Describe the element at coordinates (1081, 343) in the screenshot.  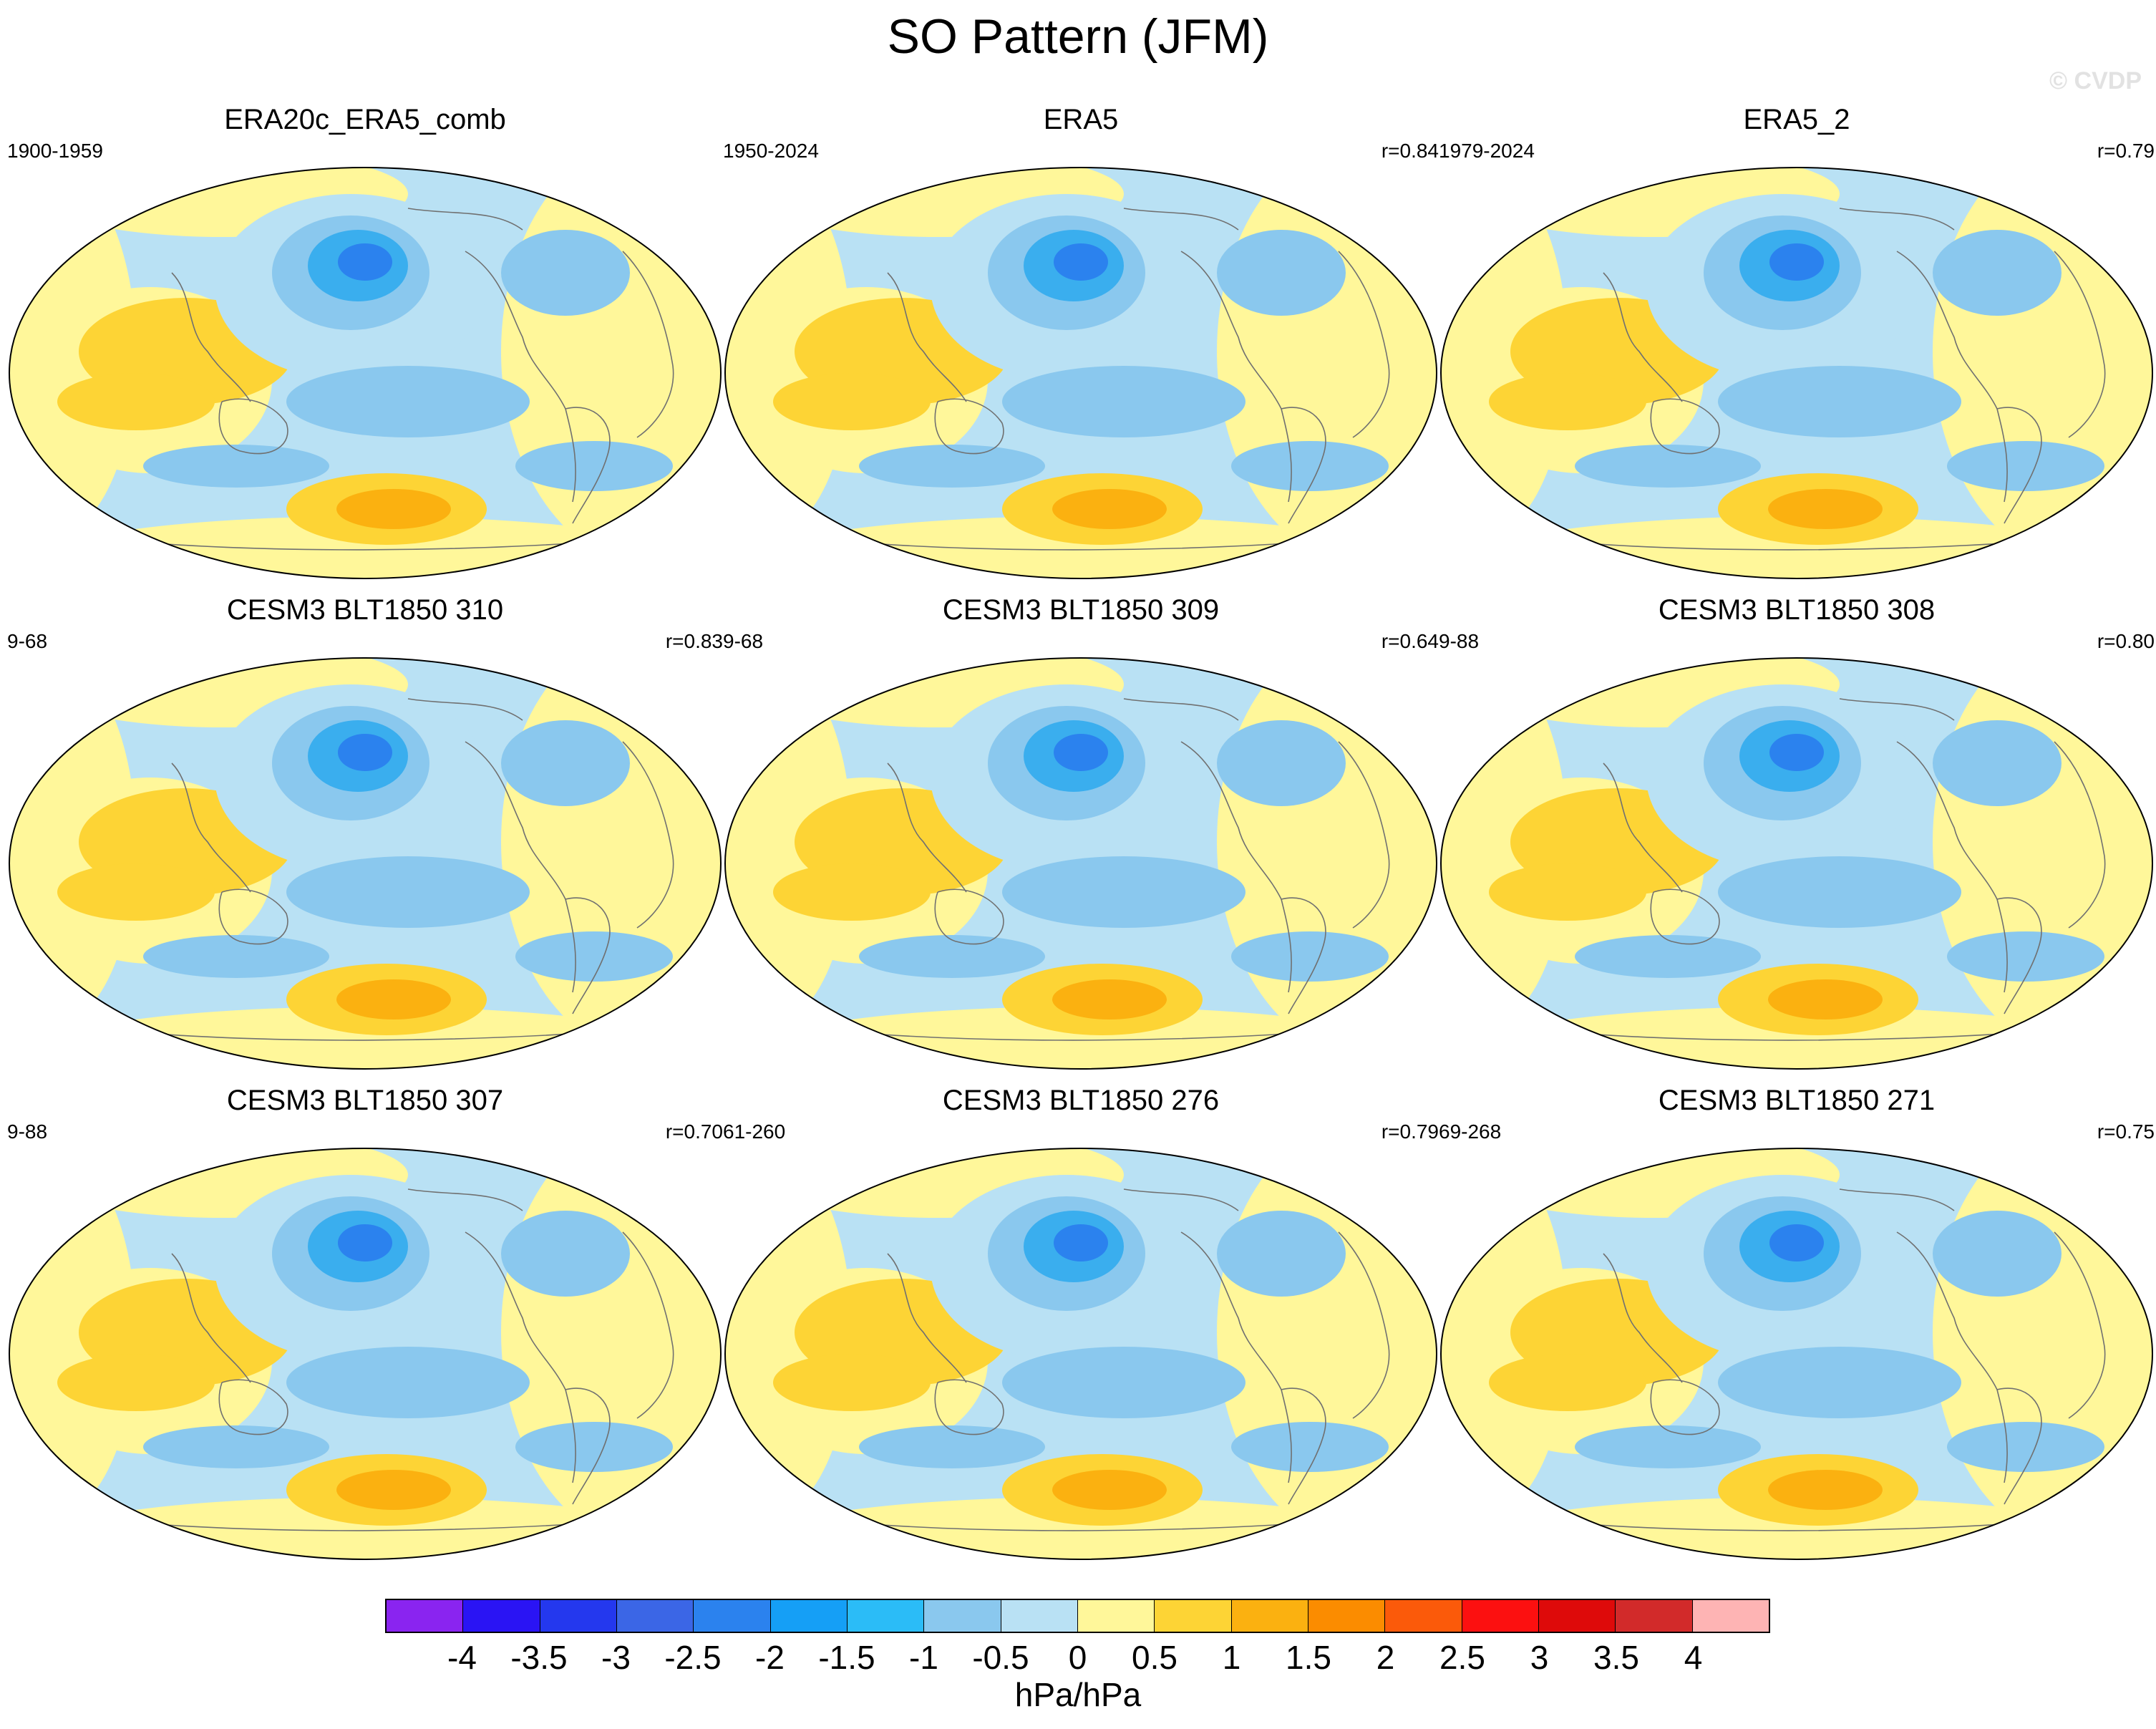
I see `panel-era5: ERA5 1950-2024 r=0.84` at that location.